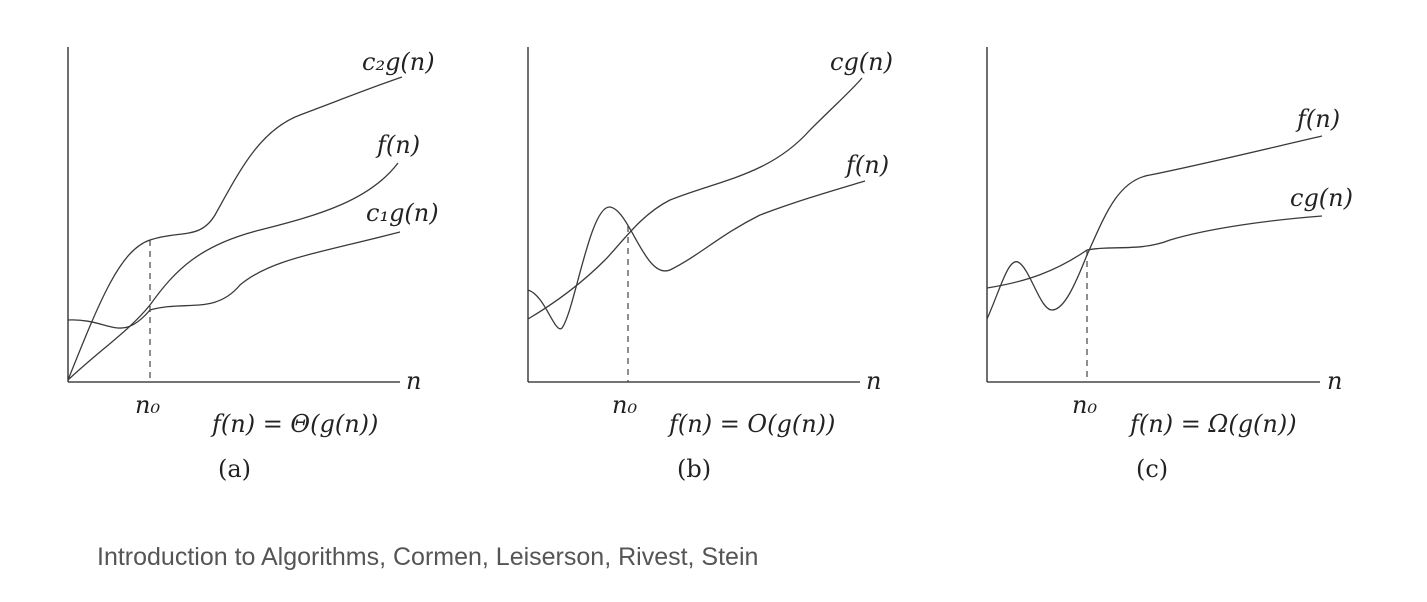 This screenshot has width=1427, height=602. Describe the element at coordinates (147, 405) in the screenshot. I see `panel-a-threshold-label: n₀` at that location.